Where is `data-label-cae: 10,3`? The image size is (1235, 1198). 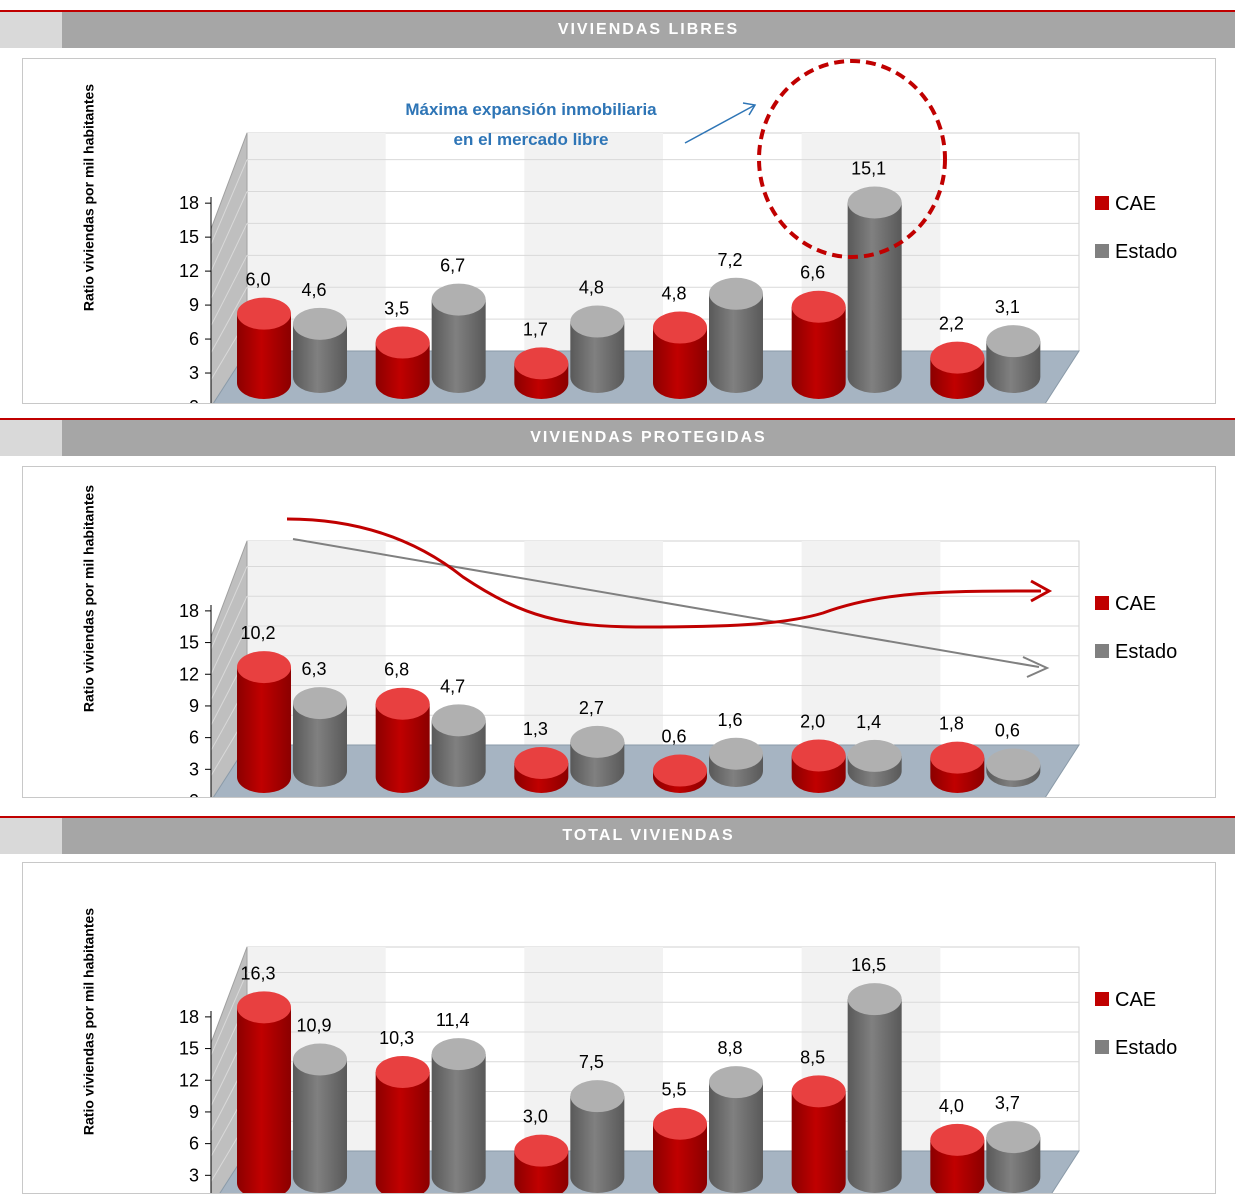 data-label-cae: 10,3 is located at coordinates (396, 1038).